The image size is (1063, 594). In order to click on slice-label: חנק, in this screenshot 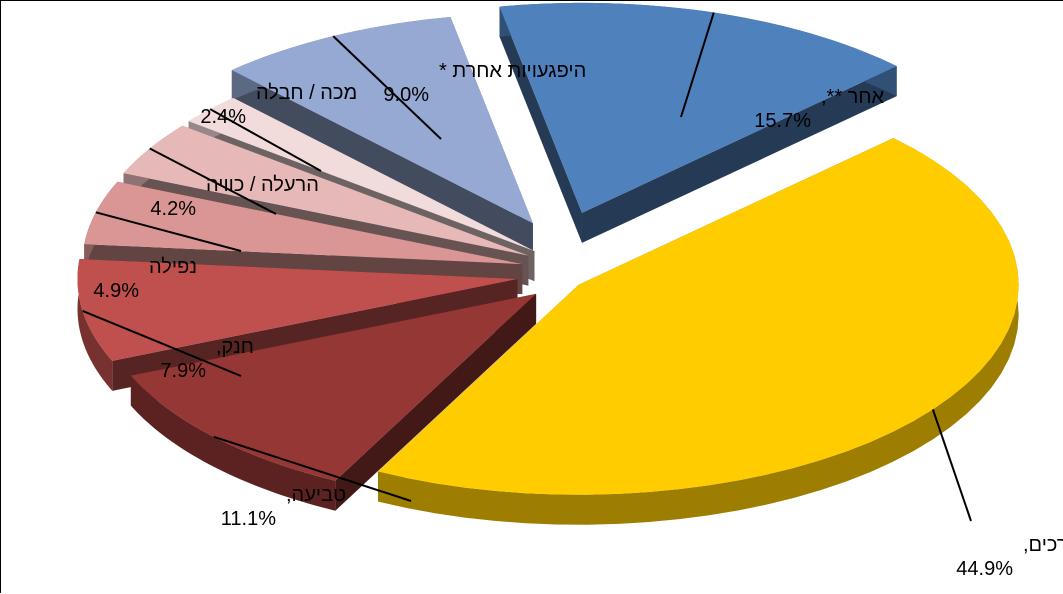, I will do `click(235, 347)`.